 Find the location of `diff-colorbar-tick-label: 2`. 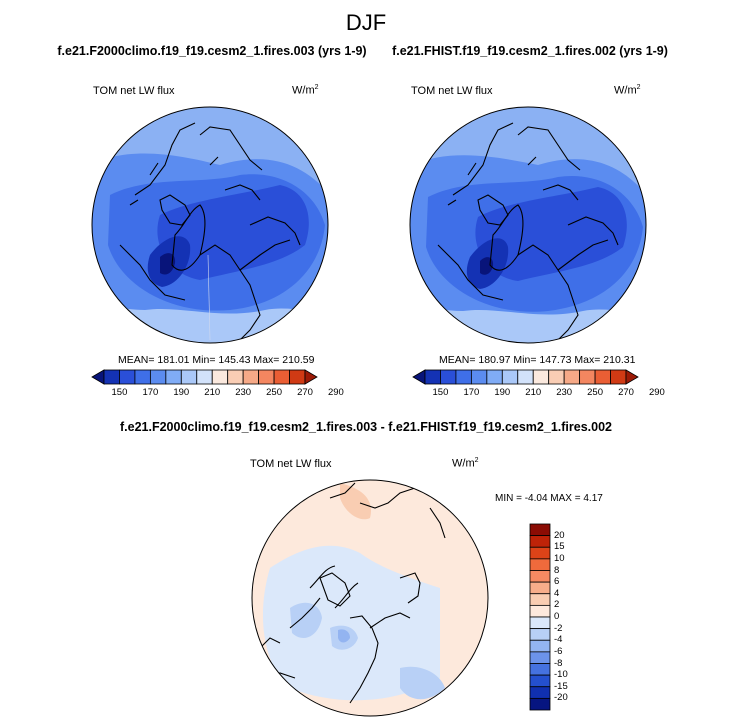

diff-colorbar-tick-label: 2 is located at coordinates (557, 605).